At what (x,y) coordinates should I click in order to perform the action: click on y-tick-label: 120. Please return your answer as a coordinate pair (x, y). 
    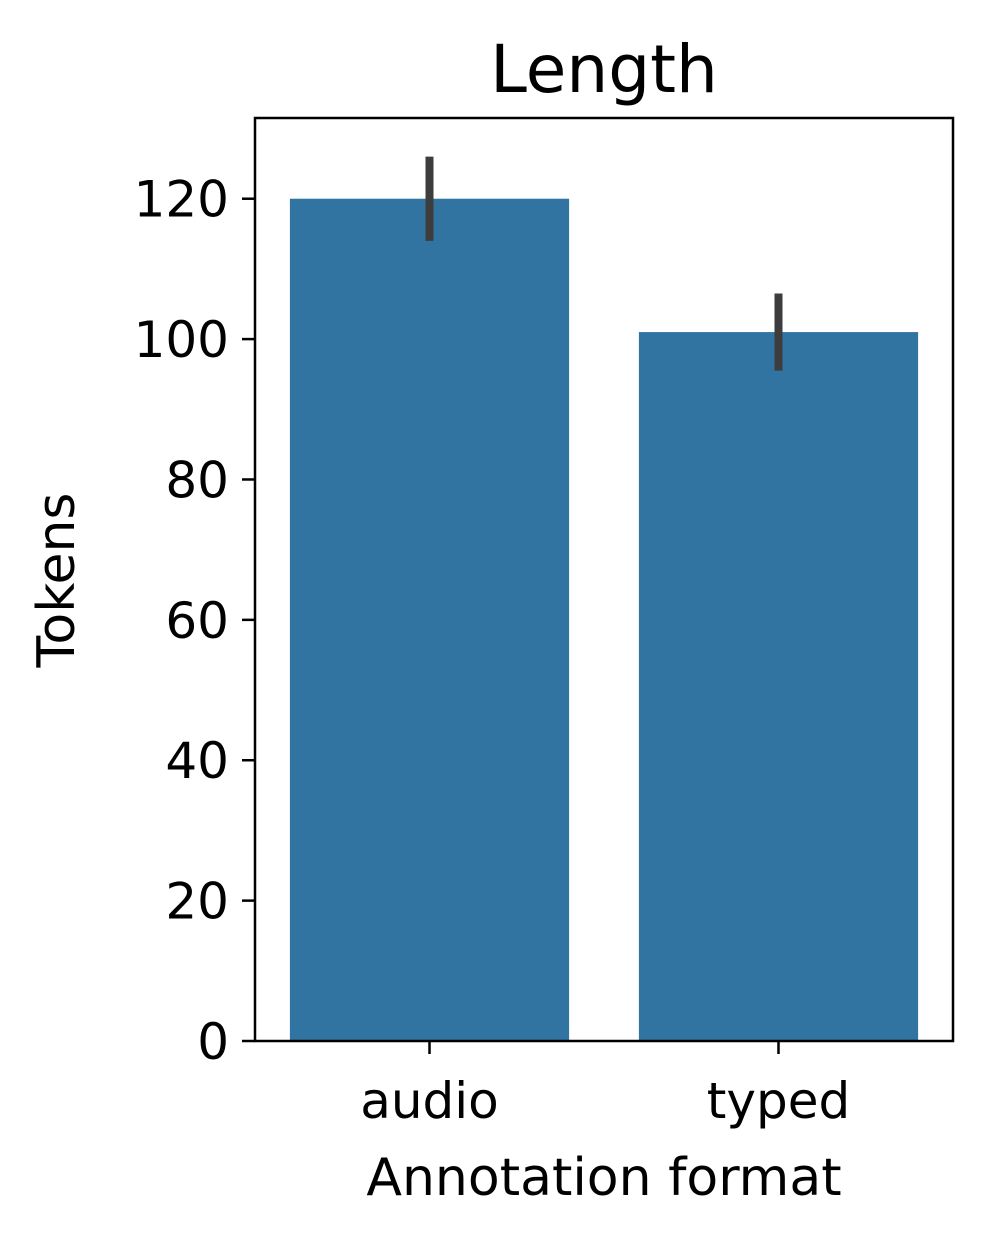
    Looking at the image, I should click on (181, 200).